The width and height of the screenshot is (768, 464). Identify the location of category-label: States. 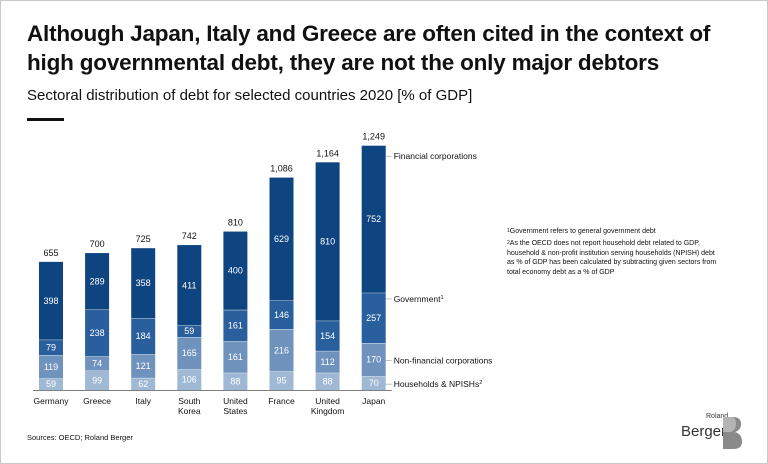
(235, 411).